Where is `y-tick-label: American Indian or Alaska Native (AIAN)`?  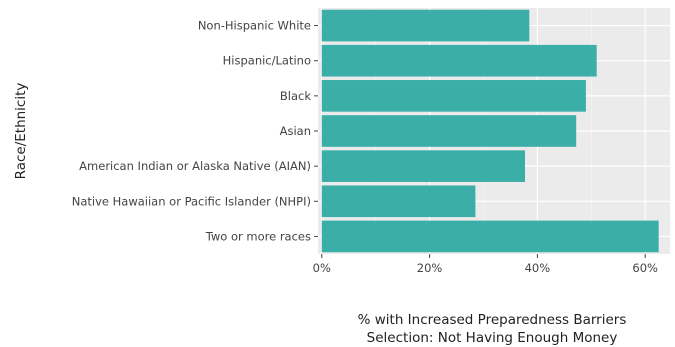 y-tick-label: American Indian or Alaska Native (AIAN) is located at coordinates (195, 166).